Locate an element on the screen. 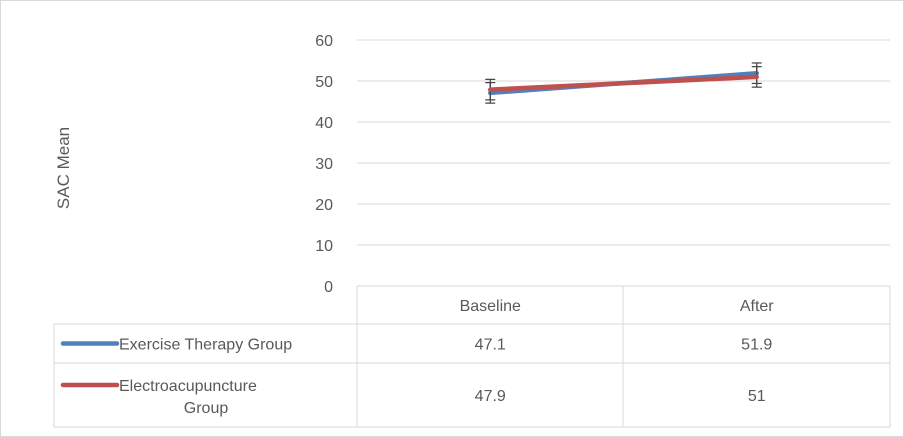  series-line is located at coordinates (623, 83).